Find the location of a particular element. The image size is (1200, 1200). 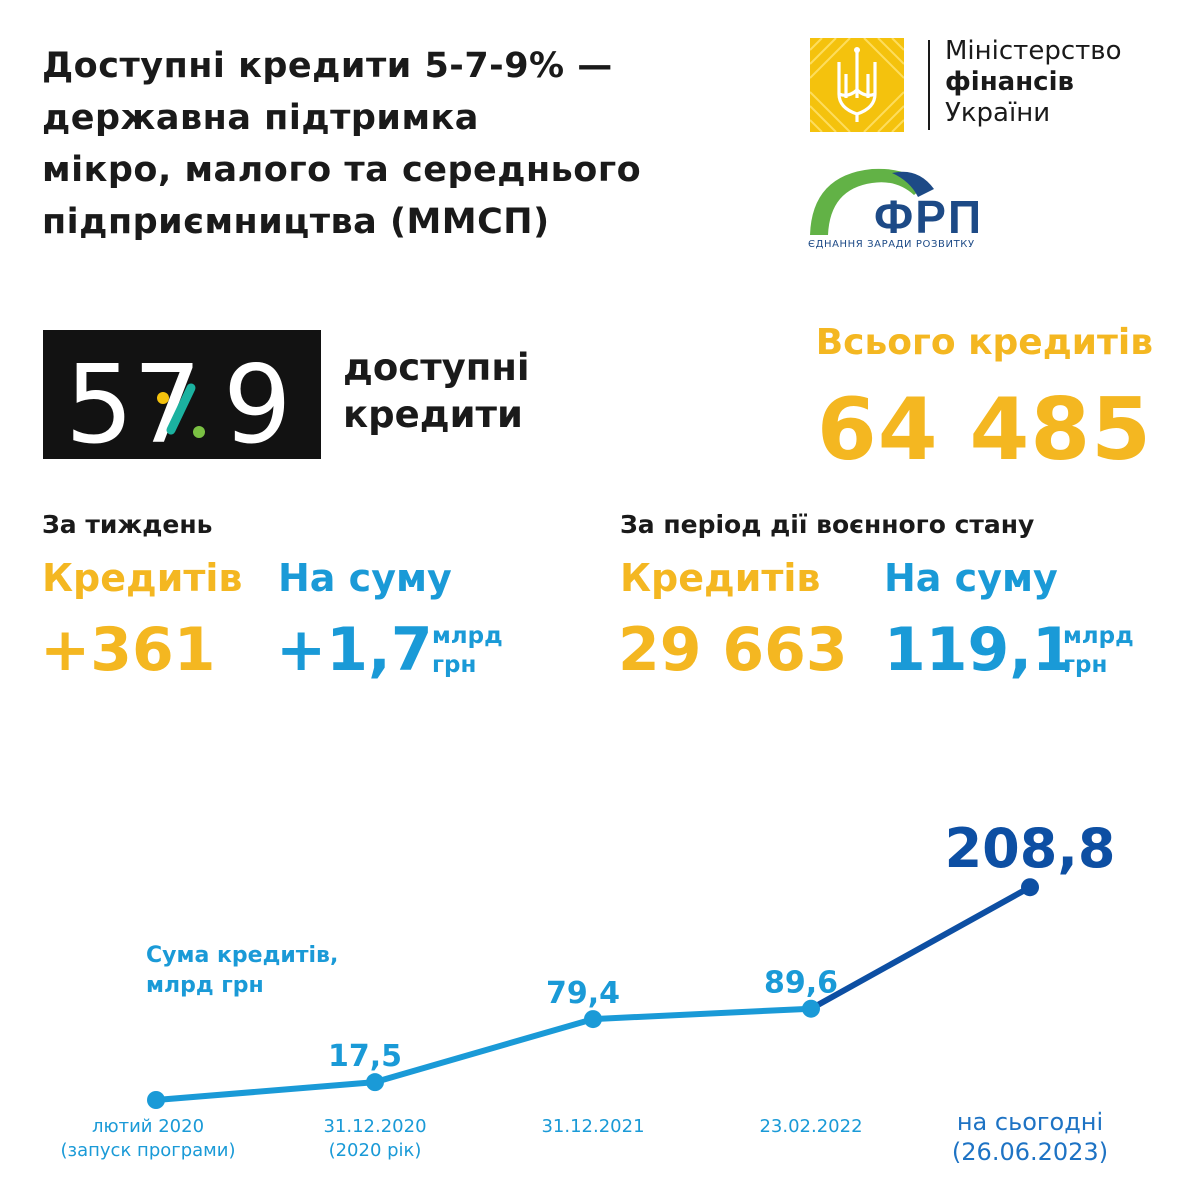

program-badge: 5 7 9 is located at coordinates (182, 399).